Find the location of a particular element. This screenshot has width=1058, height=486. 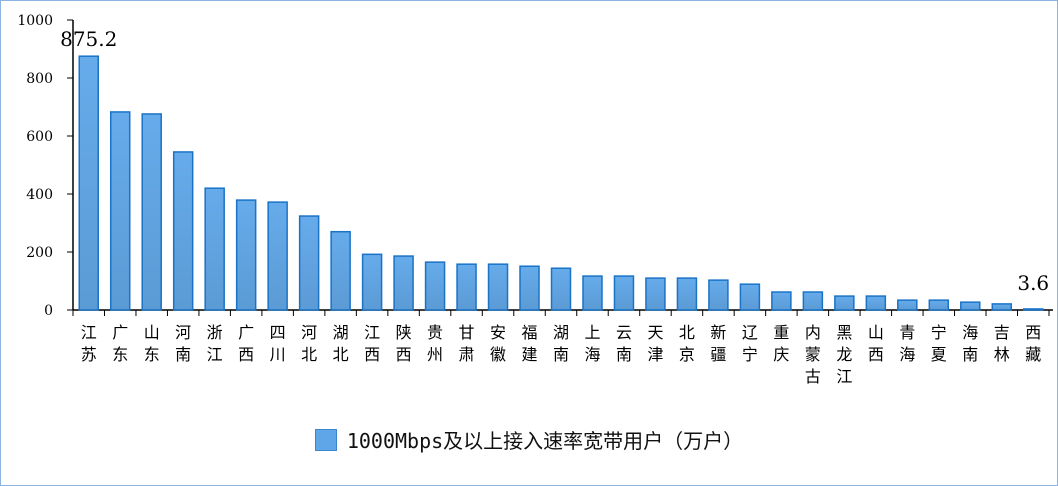

x-tick-label: 新 is located at coordinates (718, 332).